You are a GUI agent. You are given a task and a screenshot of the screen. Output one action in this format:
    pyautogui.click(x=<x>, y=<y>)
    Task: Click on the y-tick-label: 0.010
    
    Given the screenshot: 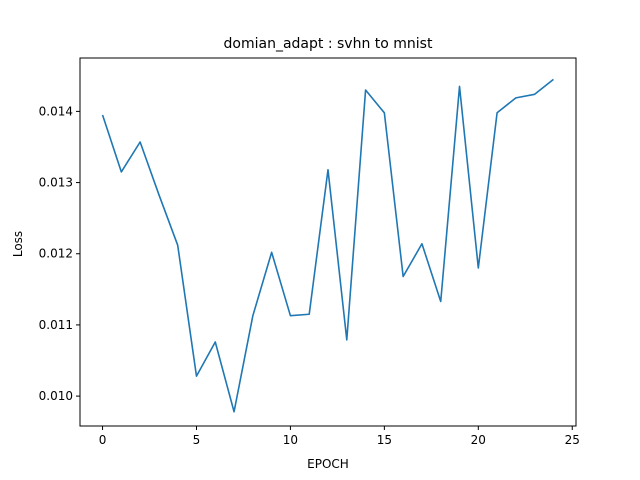 What is the action you would take?
    pyautogui.click(x=56, y=396)
    